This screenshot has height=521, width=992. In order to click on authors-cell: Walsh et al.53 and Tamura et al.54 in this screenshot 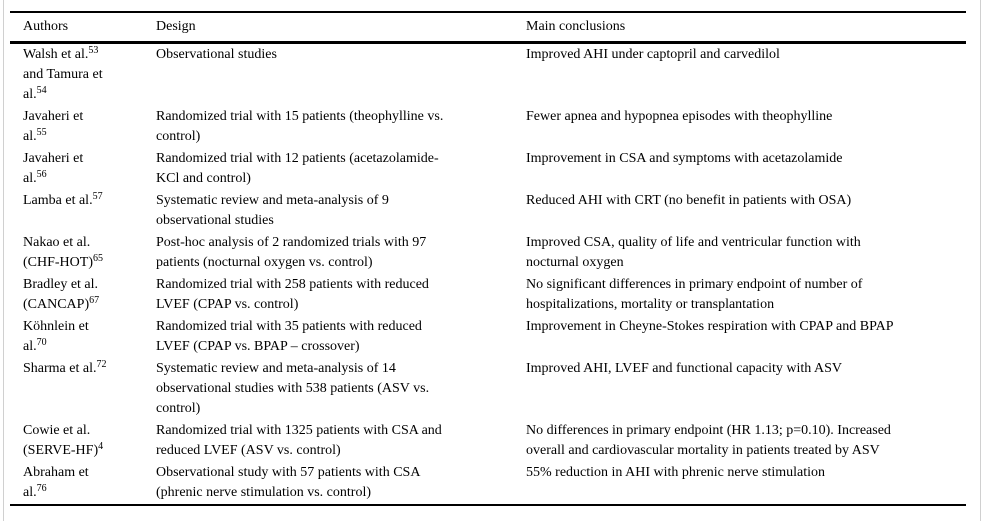, I will do `click(83, 75)`.